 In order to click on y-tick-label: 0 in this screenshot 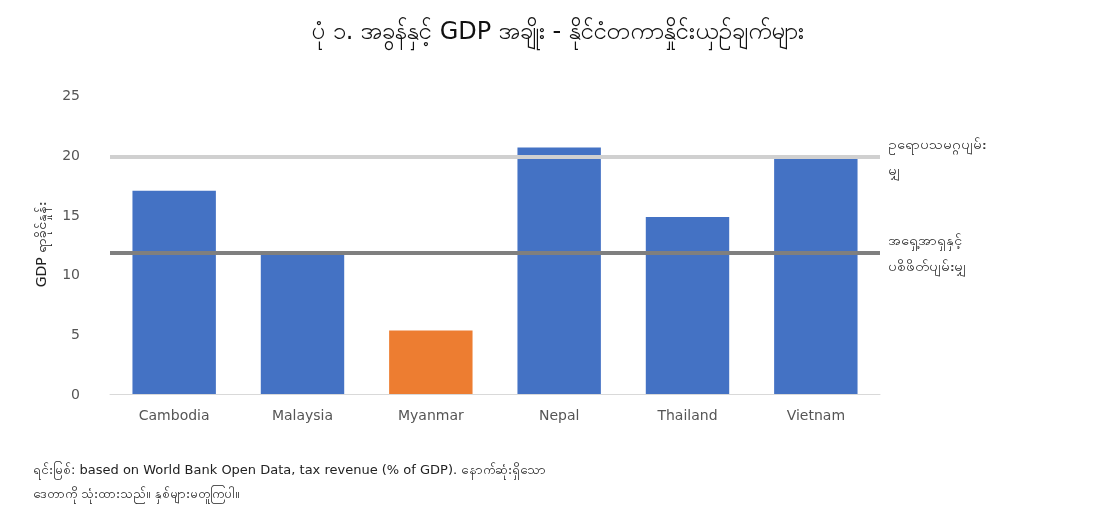, I will do `click(75, 394)`.